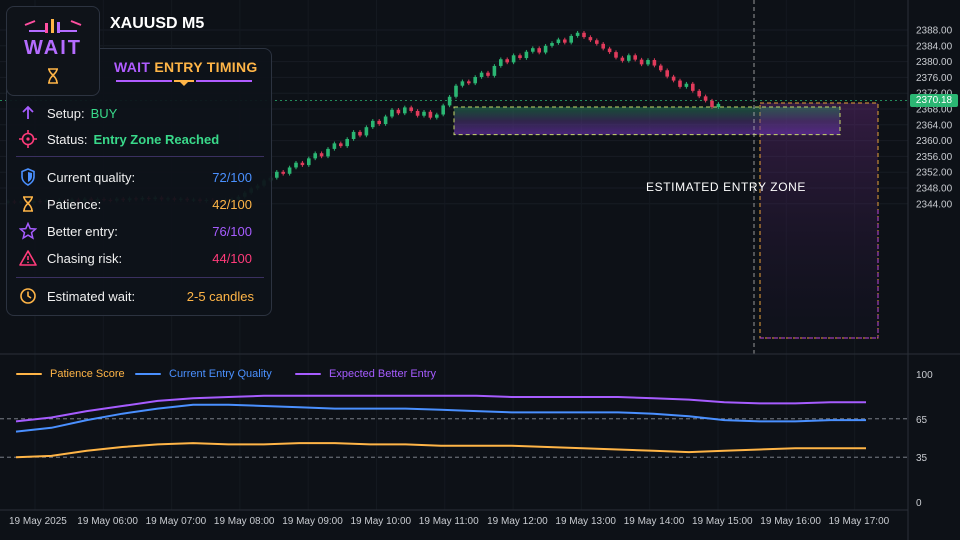 This screenshot has width=960, height=540. What do you see at coordinates (28, 177) in the screenshot?
I see `shield-icon` at bounding box center [28, 177].